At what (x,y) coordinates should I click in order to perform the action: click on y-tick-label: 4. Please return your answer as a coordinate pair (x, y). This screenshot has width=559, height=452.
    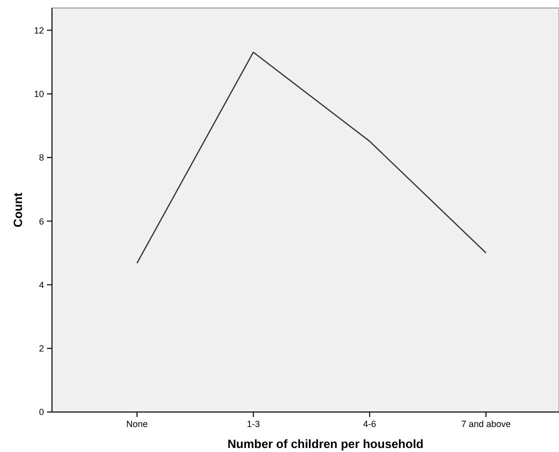
    Looking at the image, I should click on (41, 285).